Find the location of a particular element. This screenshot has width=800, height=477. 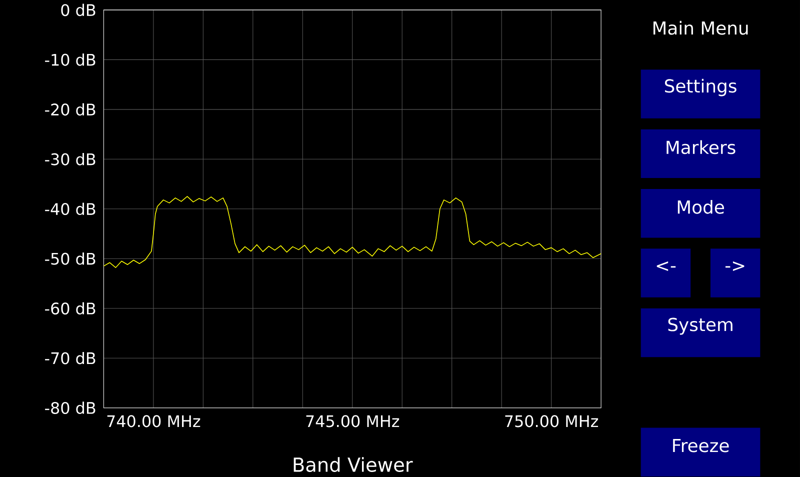

text: Settings is located at coordinates (700, 87).